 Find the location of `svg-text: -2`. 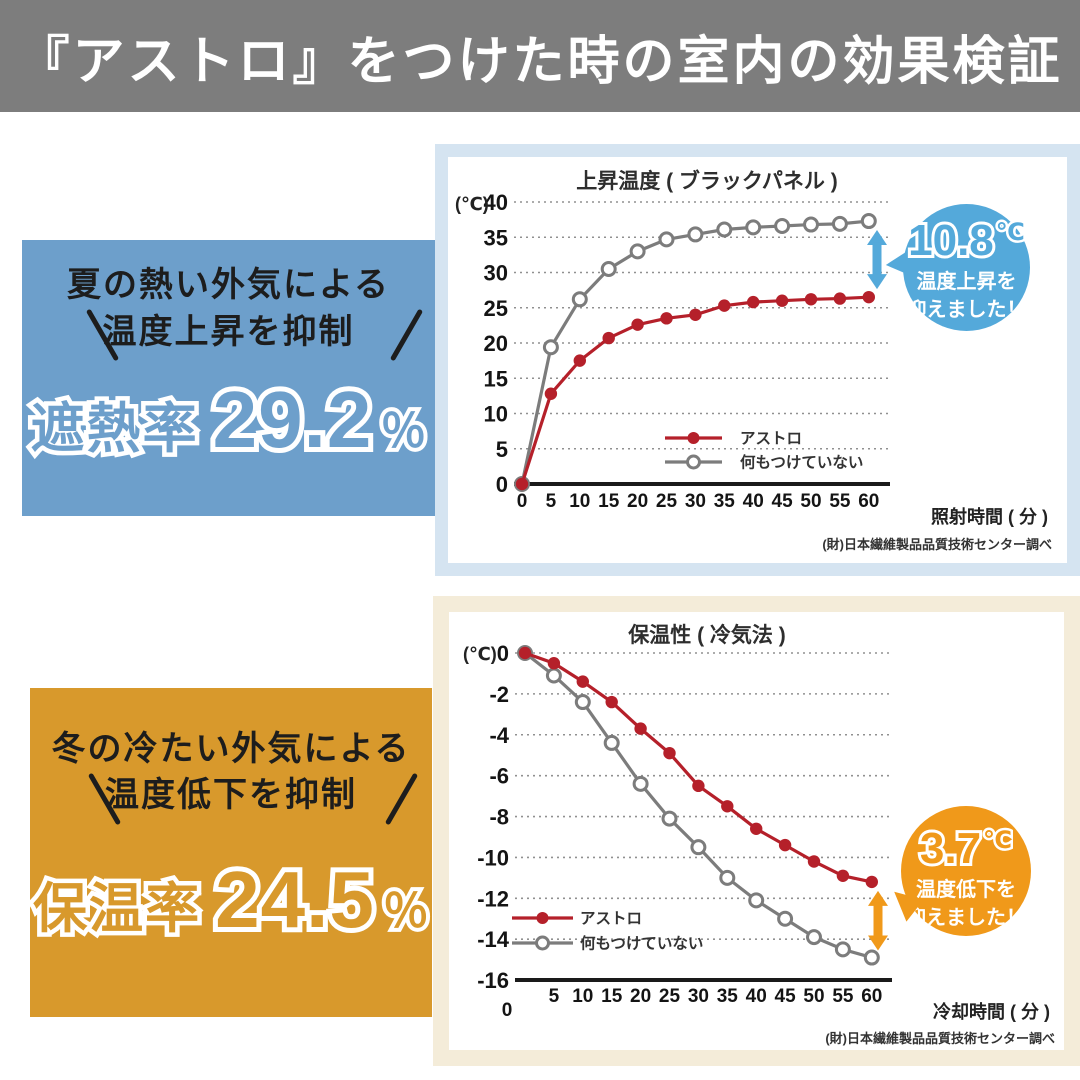

svg-text: -2 is located at coordinates (499, 694).